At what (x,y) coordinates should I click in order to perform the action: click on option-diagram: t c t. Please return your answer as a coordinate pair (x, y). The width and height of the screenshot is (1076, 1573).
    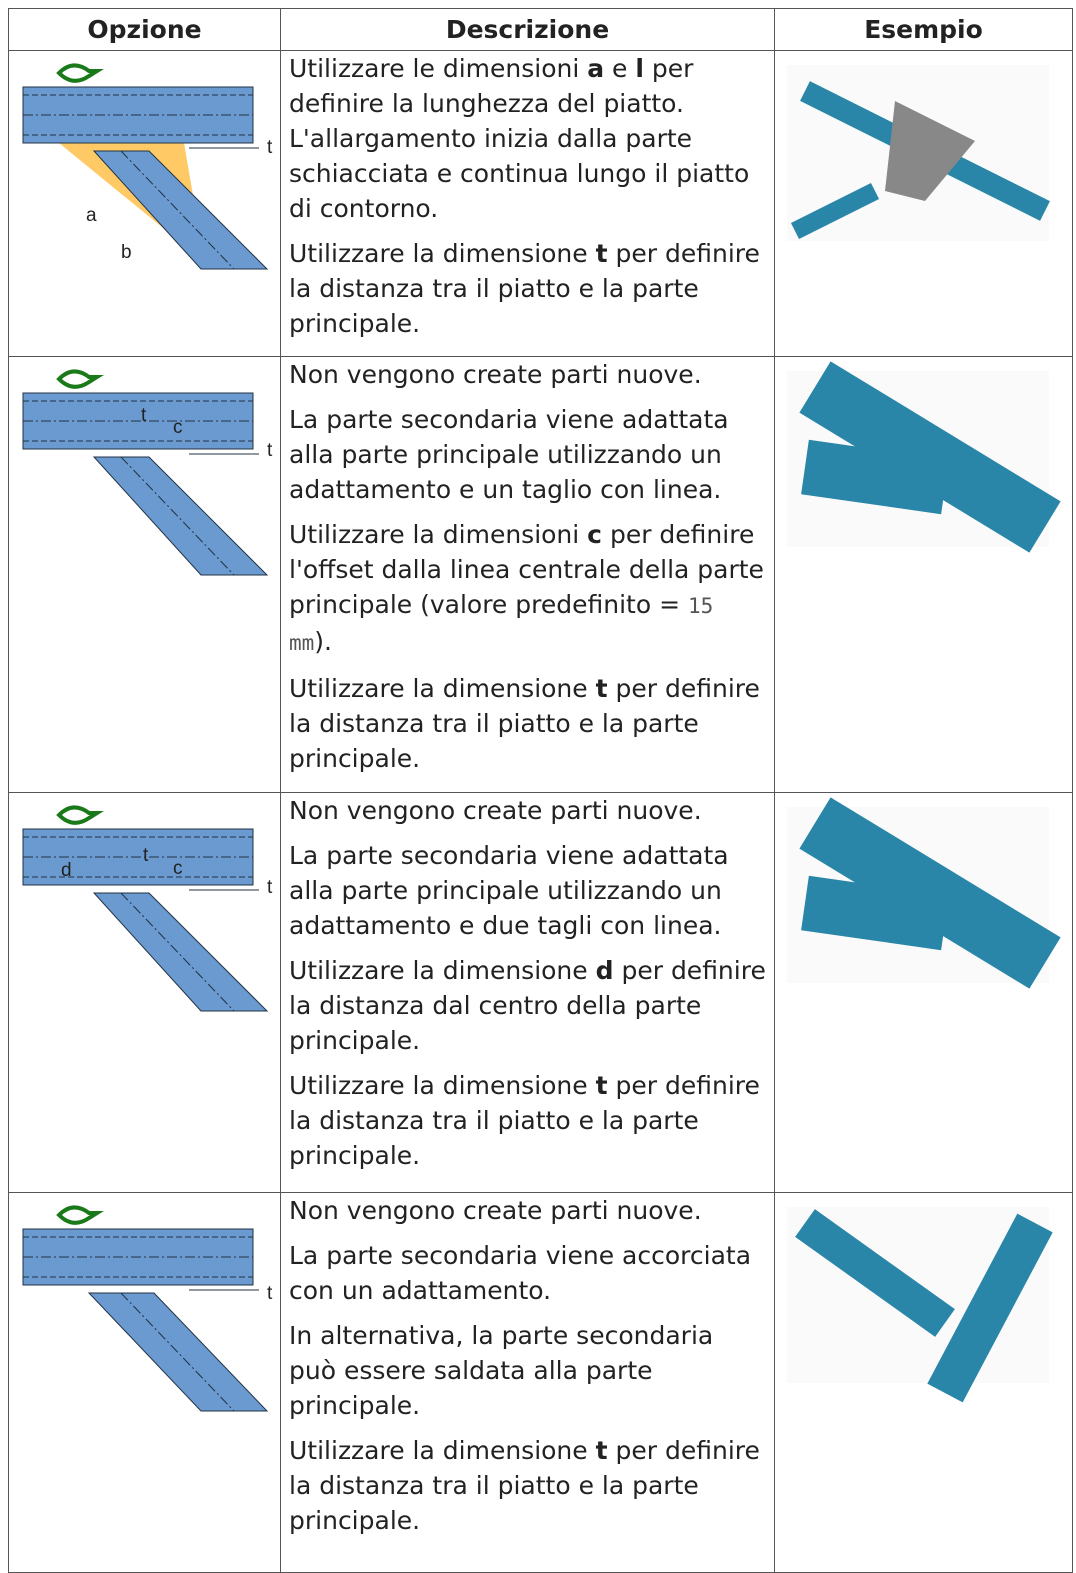
    Looking at the image, I should click on (147, 472).